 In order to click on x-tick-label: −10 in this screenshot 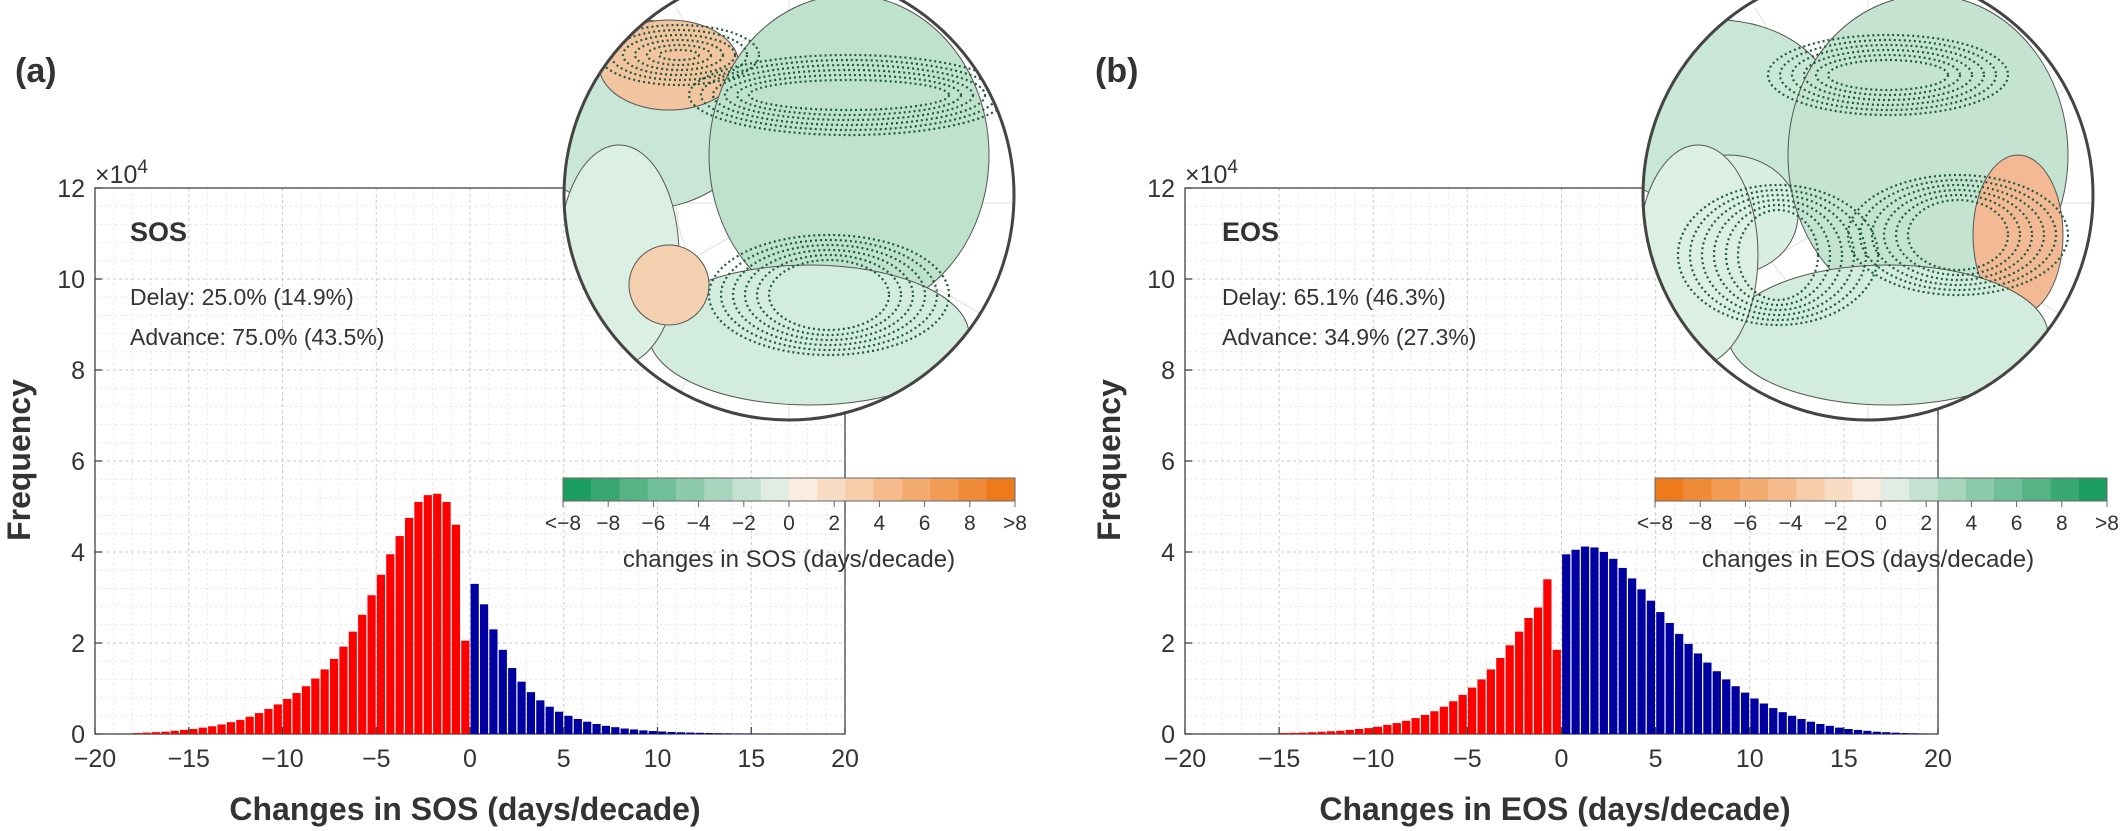, I will do `click(282, 759)`.